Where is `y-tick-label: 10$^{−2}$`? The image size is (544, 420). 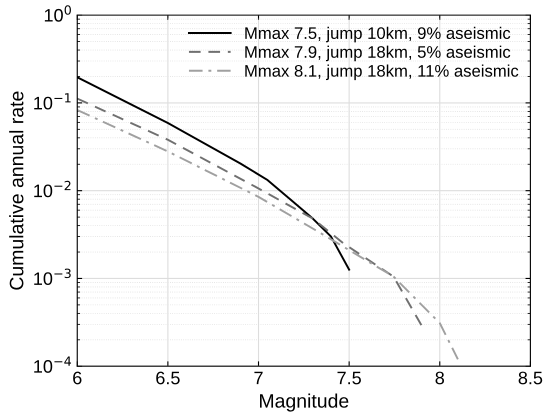 y-tick-label: 10$^{−2}$ is located at coordinates (52, 189).